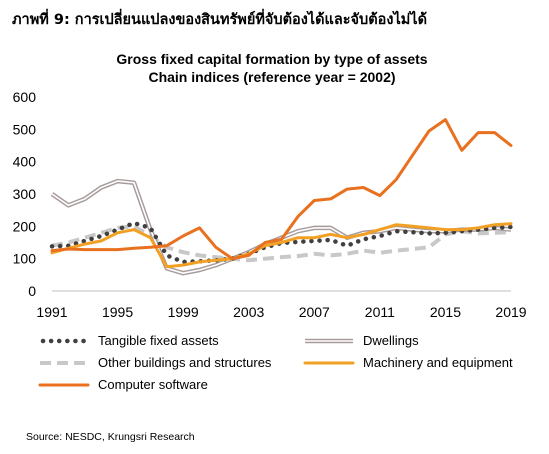  What do you see at coordinates (25, 97) in the screenshot?
I see `y-tick-label: 600` at bounding box center [25, 97].